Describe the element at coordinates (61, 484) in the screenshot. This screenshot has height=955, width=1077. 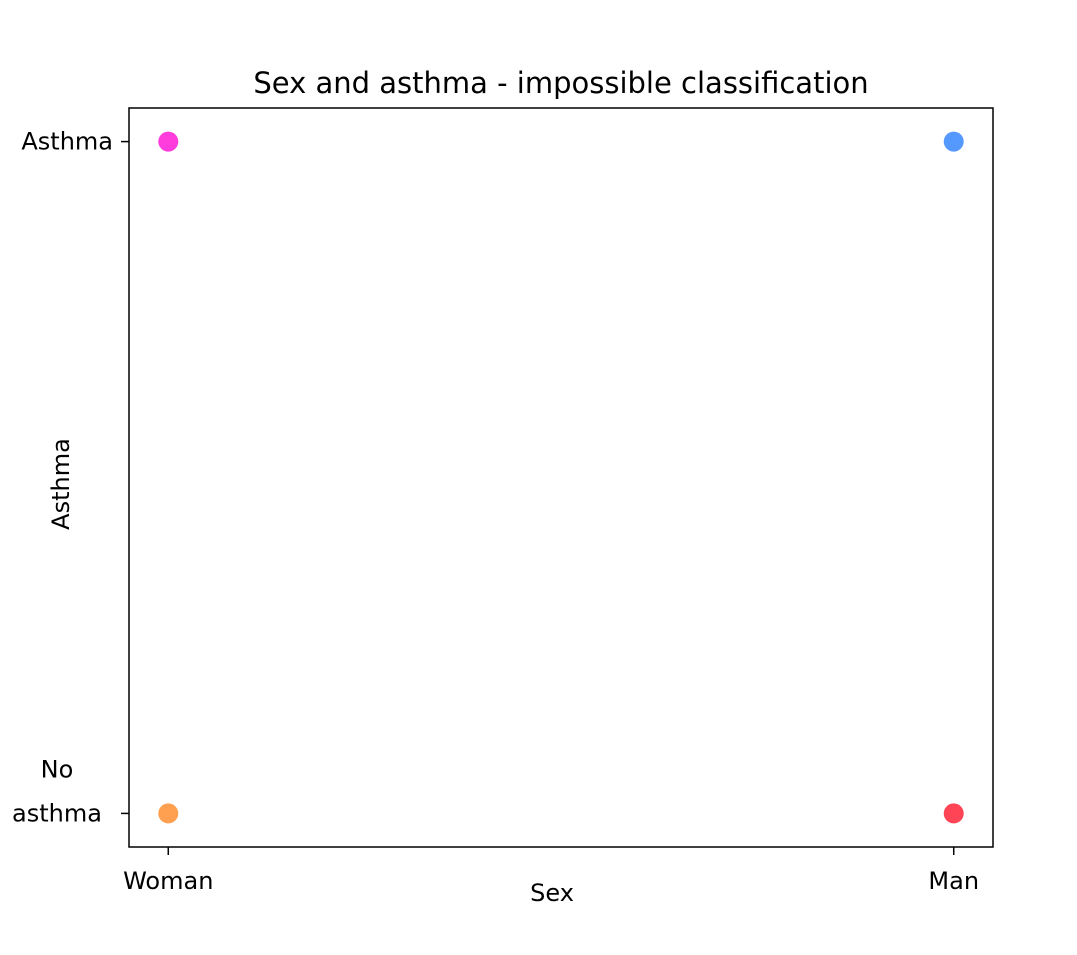
I see `y-axis-label: Asthma` at that location.